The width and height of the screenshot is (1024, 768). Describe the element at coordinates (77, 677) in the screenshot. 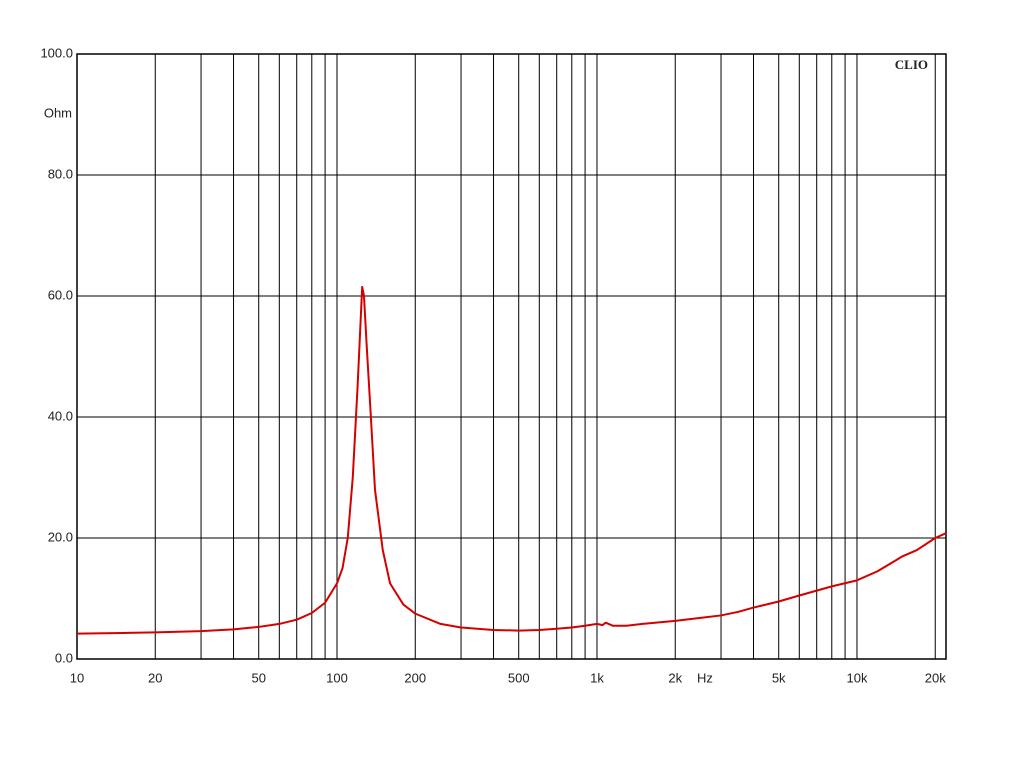

I see `x-tick-label: 10` at that location.